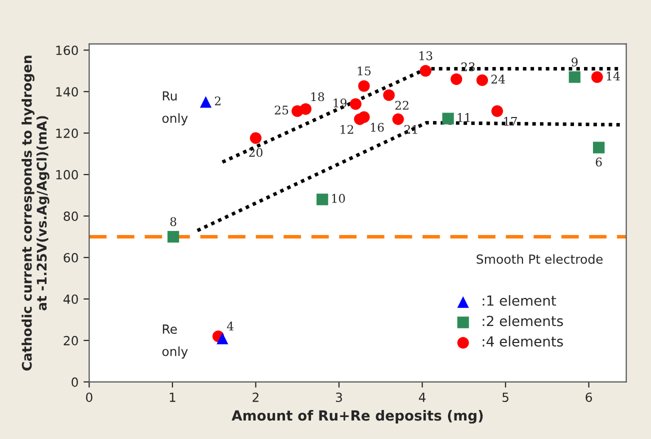 This screenshot has width=651, height=439. Describe the element at coordinates (522, 321) in the screenshot. I see `legend-label: :2 elements` at that location.